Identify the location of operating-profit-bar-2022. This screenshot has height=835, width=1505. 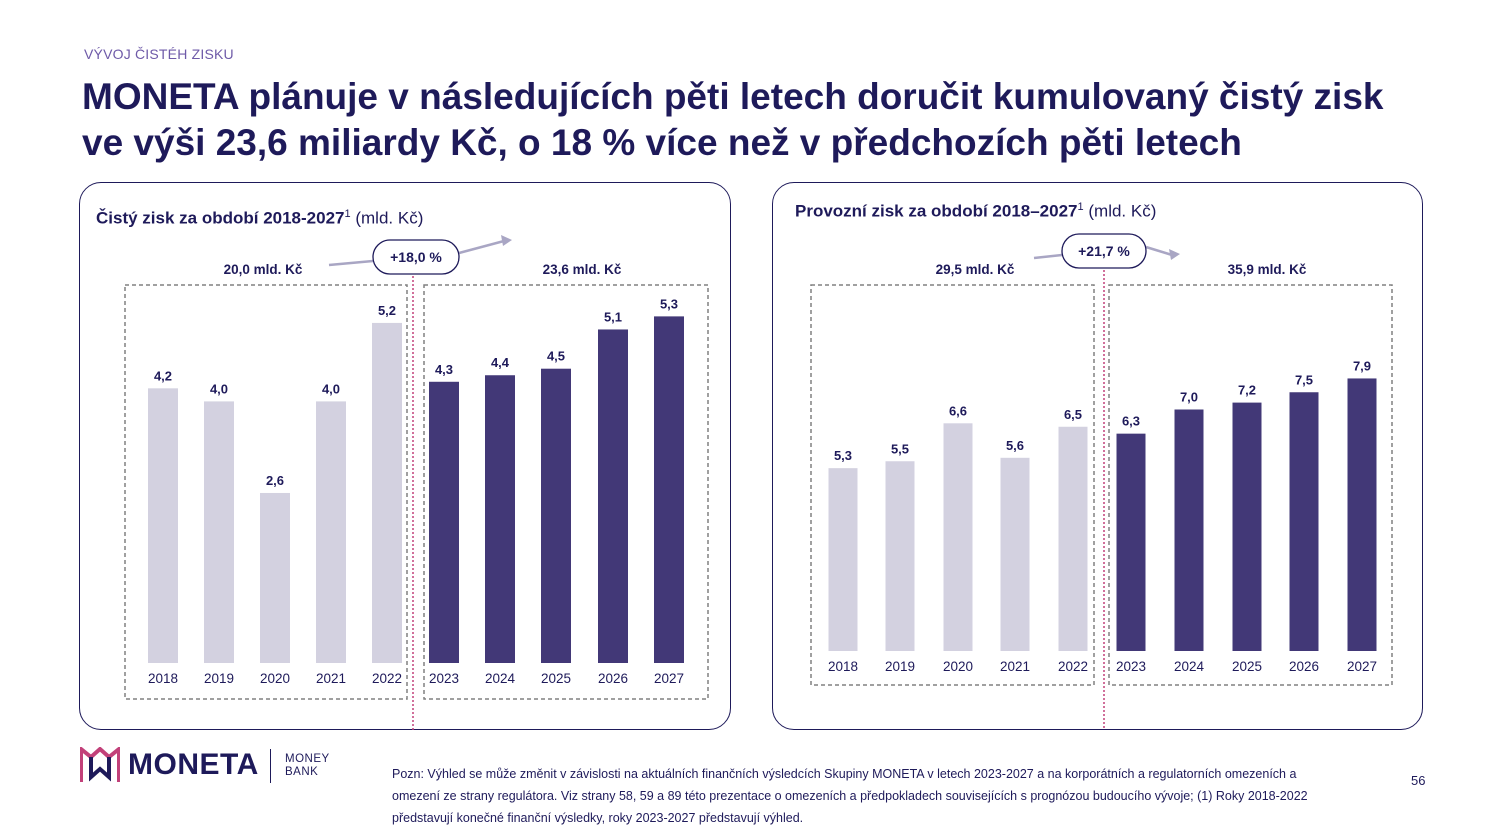
(1073, 538).